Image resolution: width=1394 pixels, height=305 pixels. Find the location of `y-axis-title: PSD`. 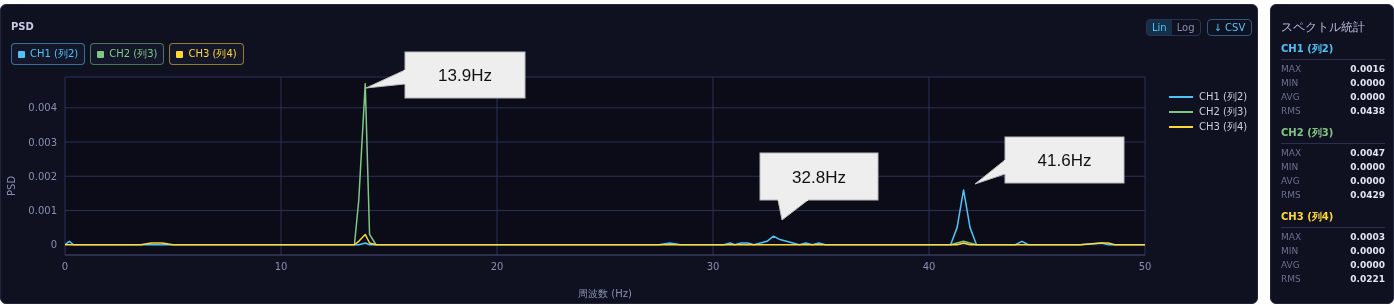

y-axis-title: PSD is located at coordinates (11, 185).